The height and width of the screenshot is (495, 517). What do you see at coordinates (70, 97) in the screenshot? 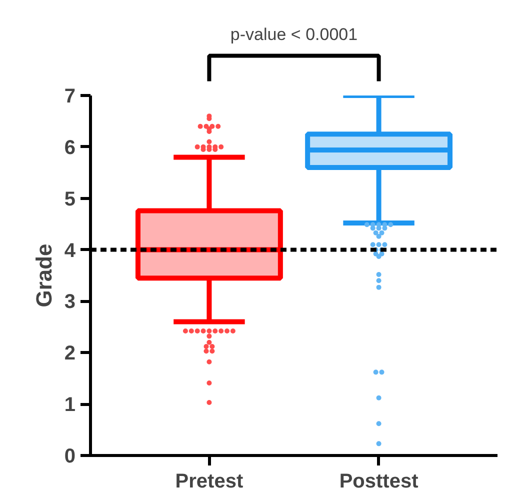
I see `y-tick-label: 7` at bounding box center [70, 97].